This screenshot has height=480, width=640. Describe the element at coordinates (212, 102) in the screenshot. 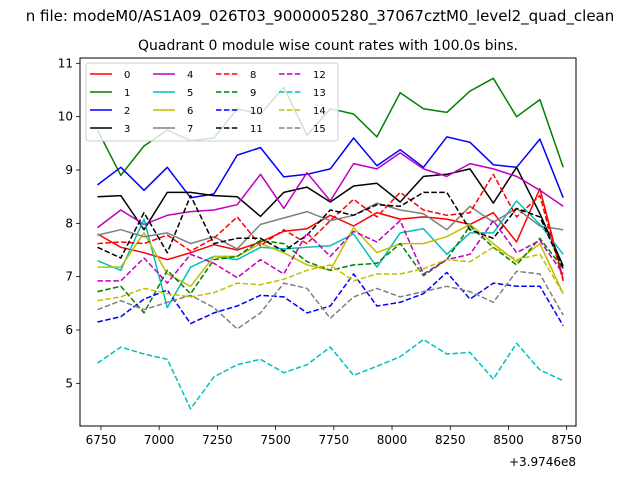

I see `legend-box` at that location.